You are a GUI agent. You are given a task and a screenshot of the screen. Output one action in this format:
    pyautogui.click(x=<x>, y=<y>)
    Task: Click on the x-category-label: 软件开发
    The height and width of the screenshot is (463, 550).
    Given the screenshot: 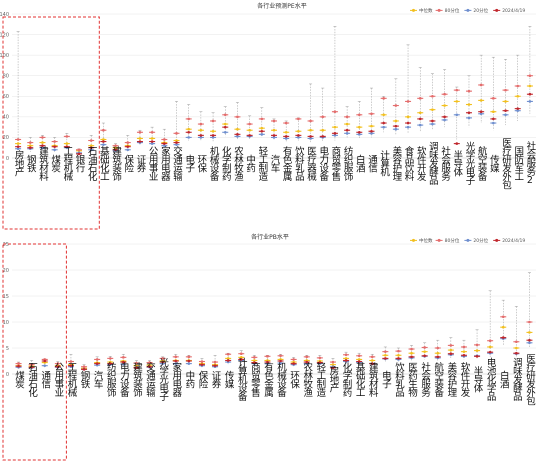 What is the action you would take?
    pyautogui.click(x=421, y=163)
    